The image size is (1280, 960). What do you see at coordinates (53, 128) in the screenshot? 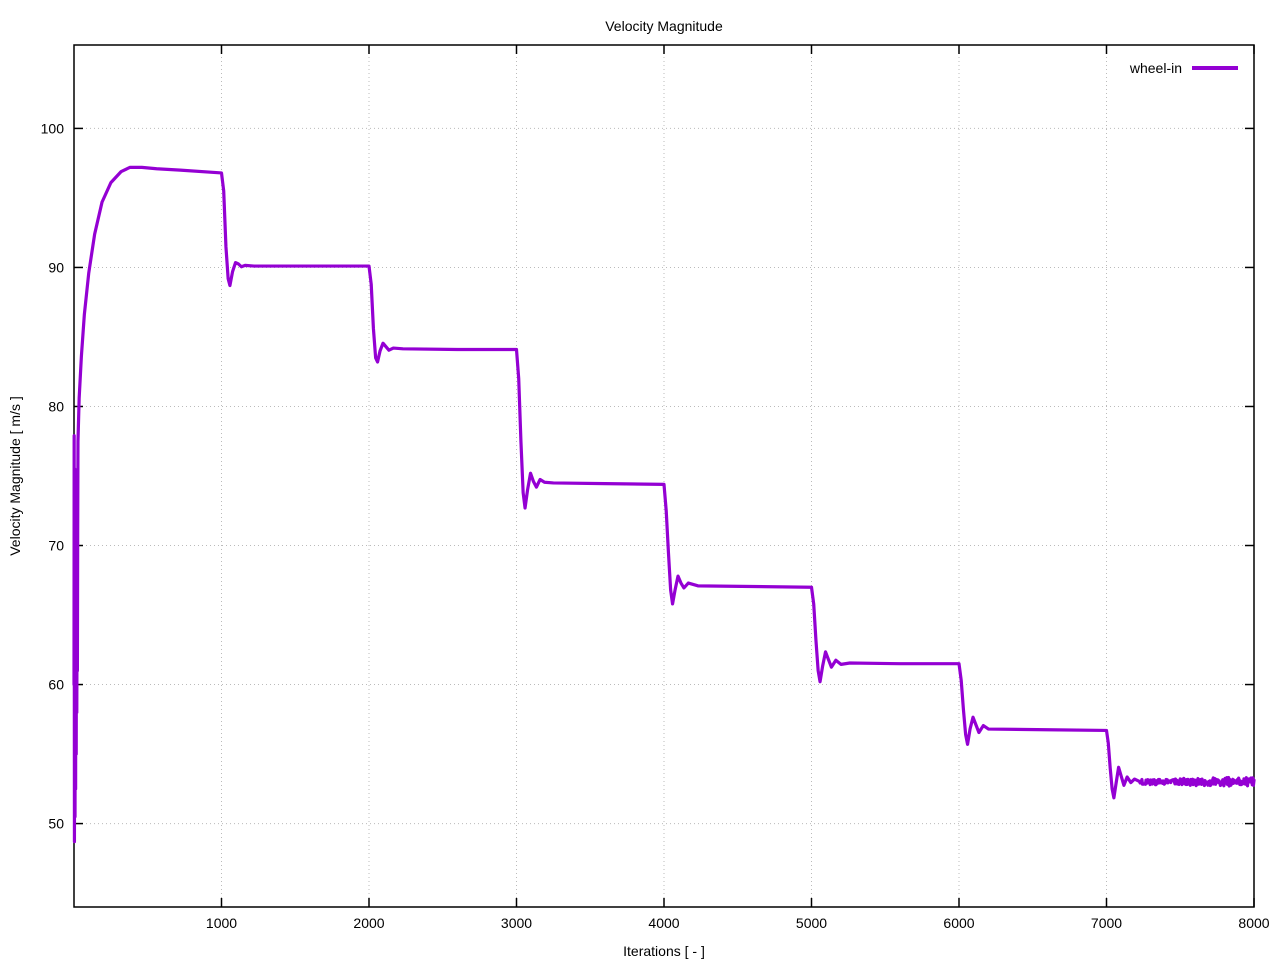
I see `y-tick-label: 100` at bounding box center [53, 128].